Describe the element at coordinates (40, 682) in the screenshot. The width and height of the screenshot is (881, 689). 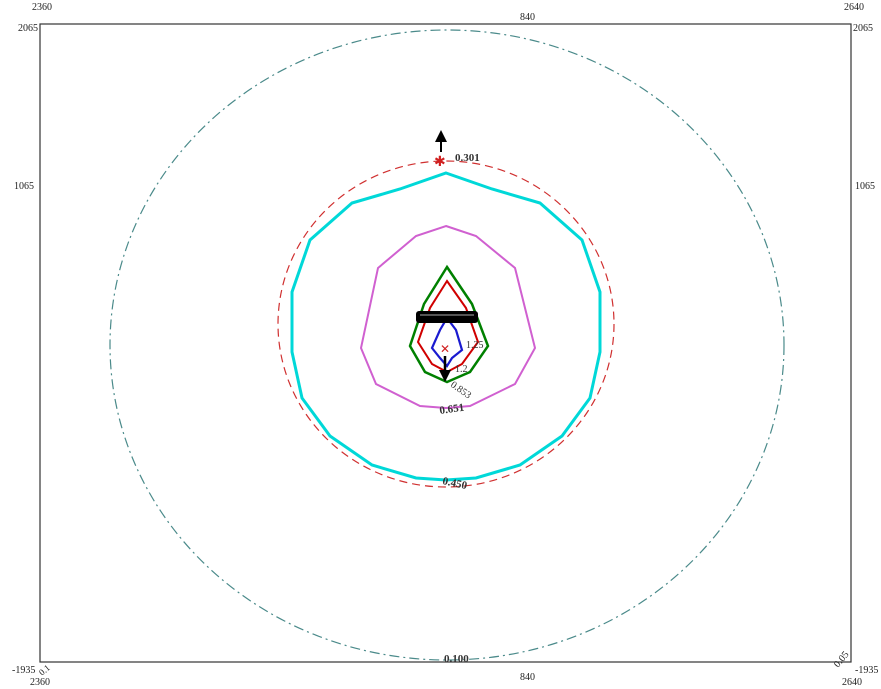
I see `tick-bottom-left: 2360` at that location.